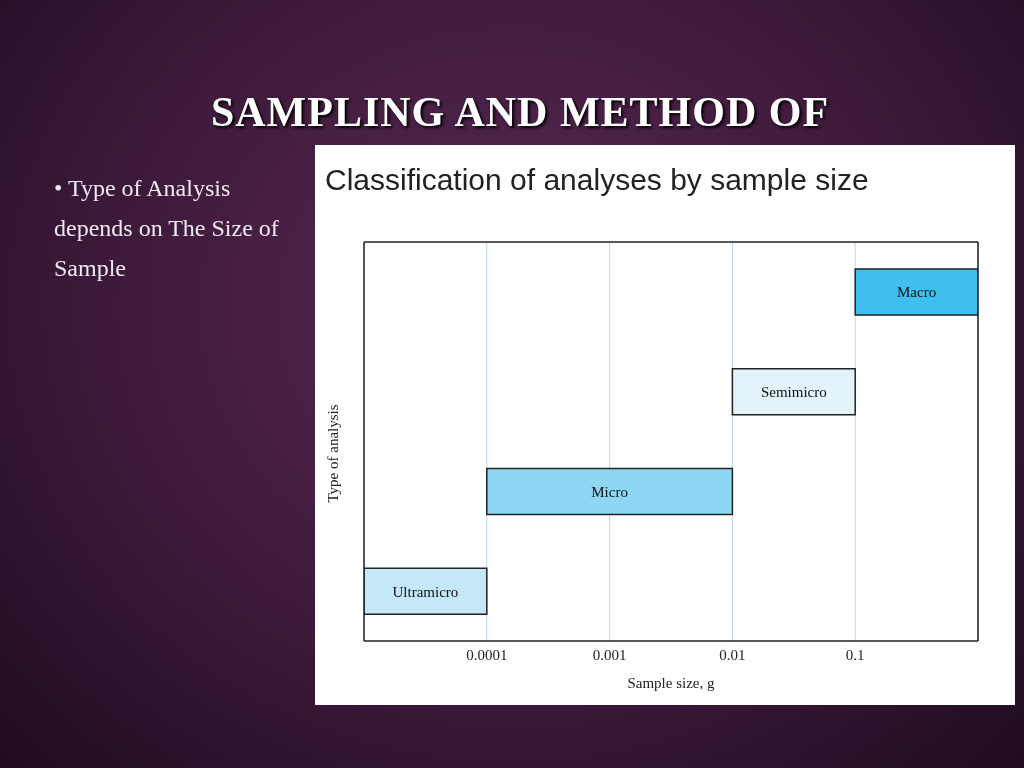  What do you see at coordinates (732, 654) in the screenshot?
I see `x-tick-label: 0.01` at bounding box center [732, 654].